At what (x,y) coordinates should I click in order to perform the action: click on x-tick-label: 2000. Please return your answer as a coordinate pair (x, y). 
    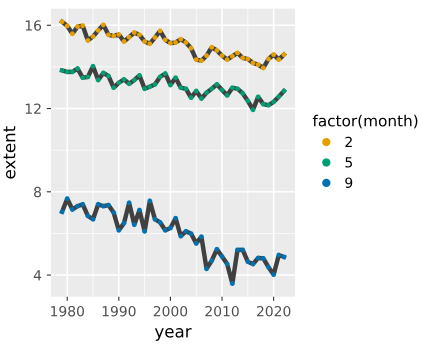
    Looking at the image, I should click on (171, 311).